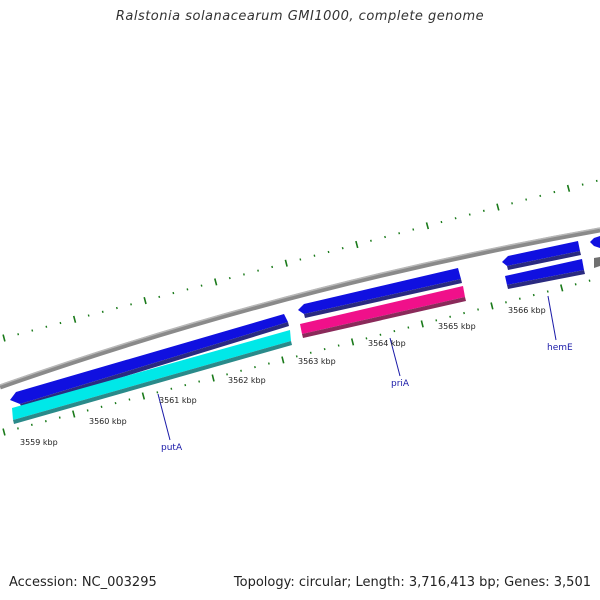  Describe the element at coordinates (178, 400) in the screenshot. I see `scale-label-3561: 3561 kbp` at that location.